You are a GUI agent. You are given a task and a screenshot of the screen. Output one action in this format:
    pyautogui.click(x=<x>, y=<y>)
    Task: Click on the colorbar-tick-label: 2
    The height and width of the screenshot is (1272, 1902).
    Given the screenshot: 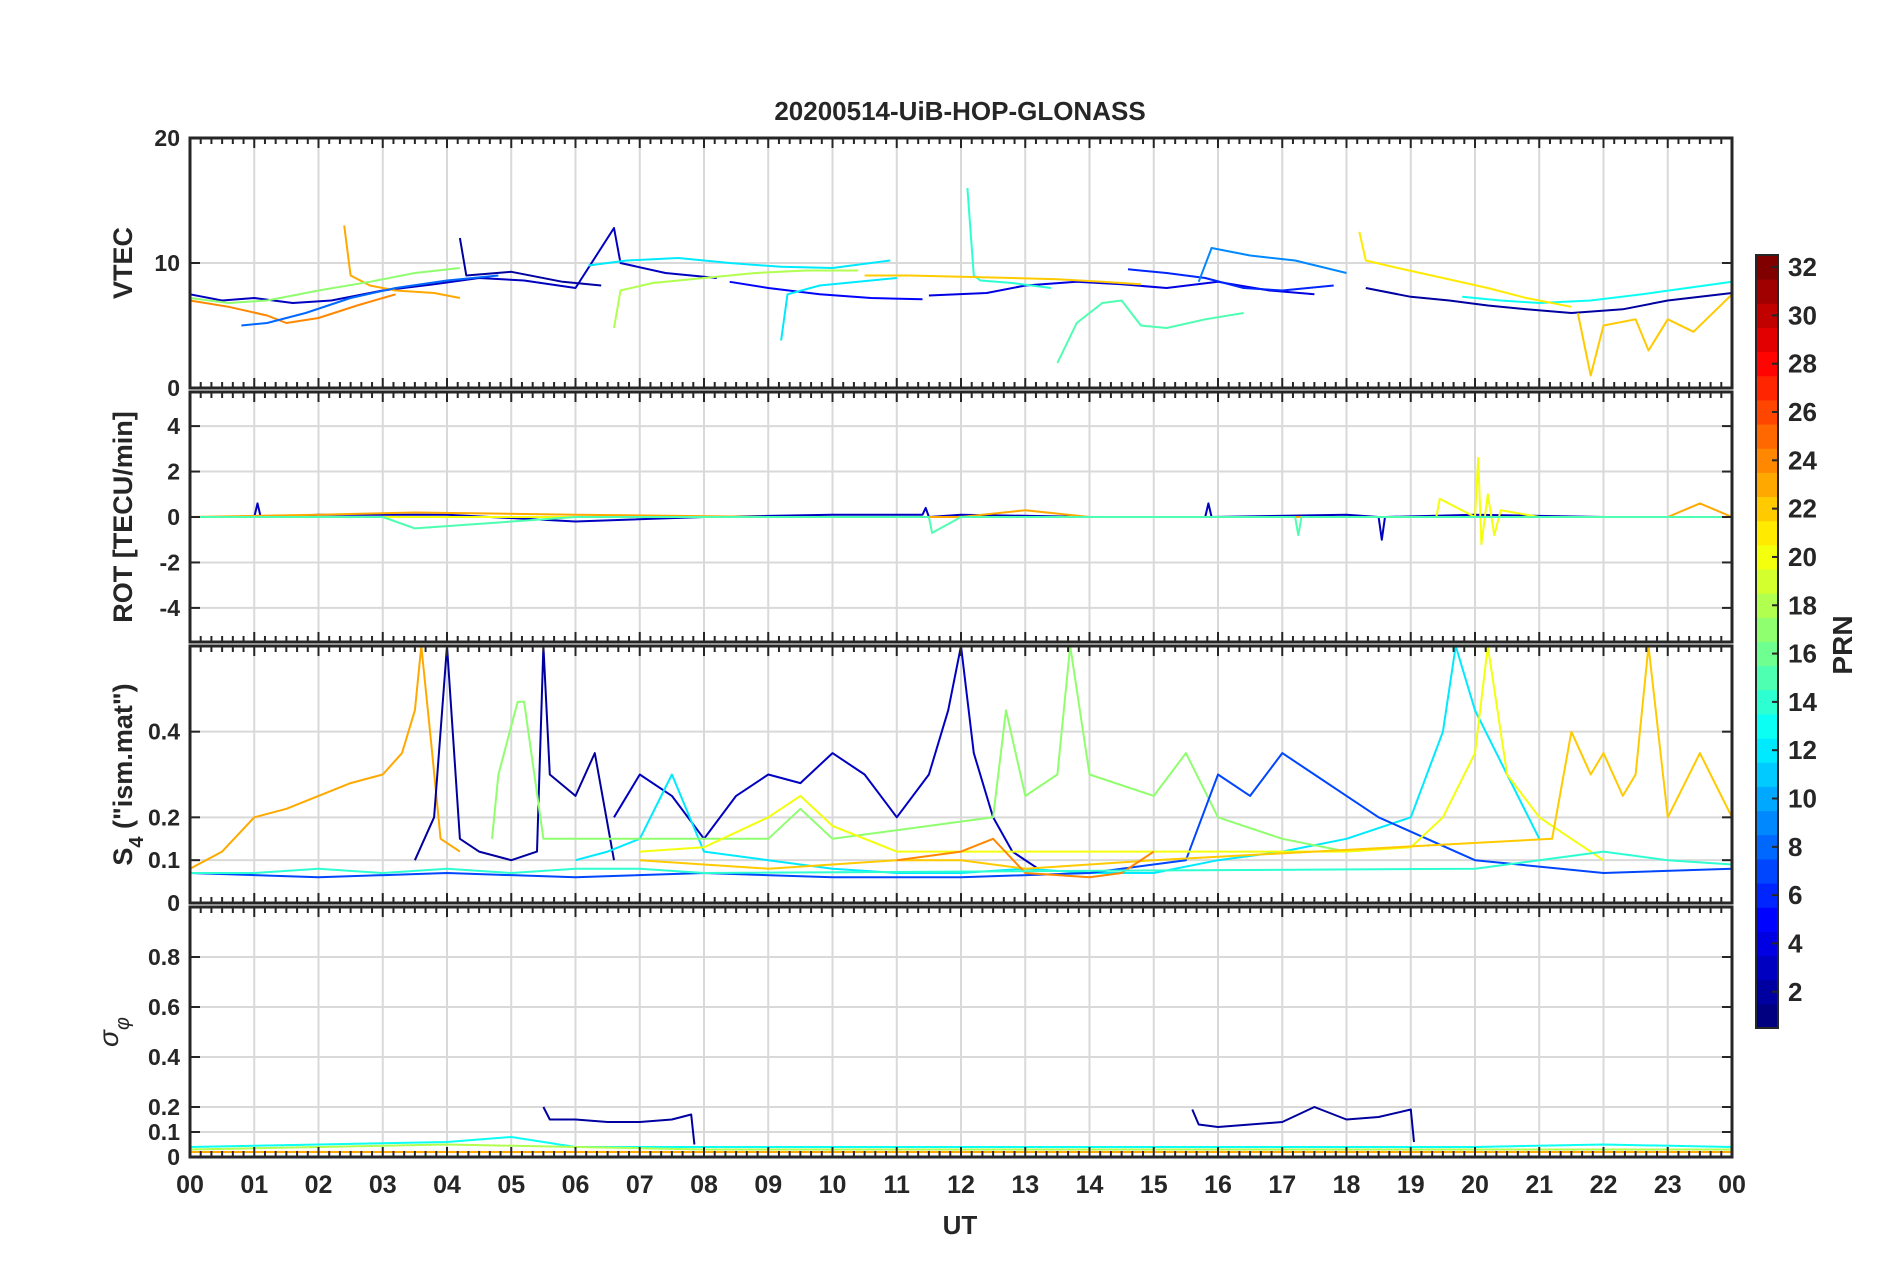 What is the action you would take?
    pyautogui.click(x=1795, y=992)
    